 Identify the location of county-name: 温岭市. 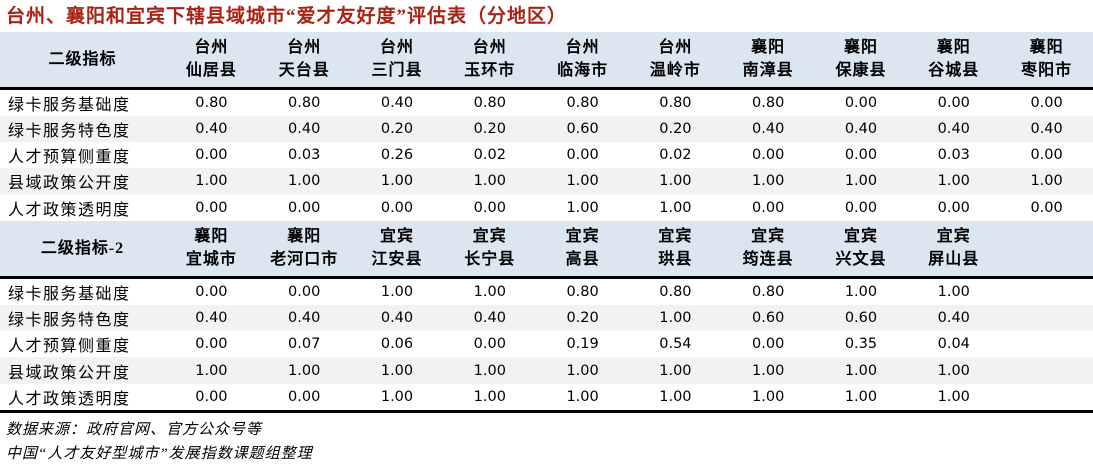
(675, 71).